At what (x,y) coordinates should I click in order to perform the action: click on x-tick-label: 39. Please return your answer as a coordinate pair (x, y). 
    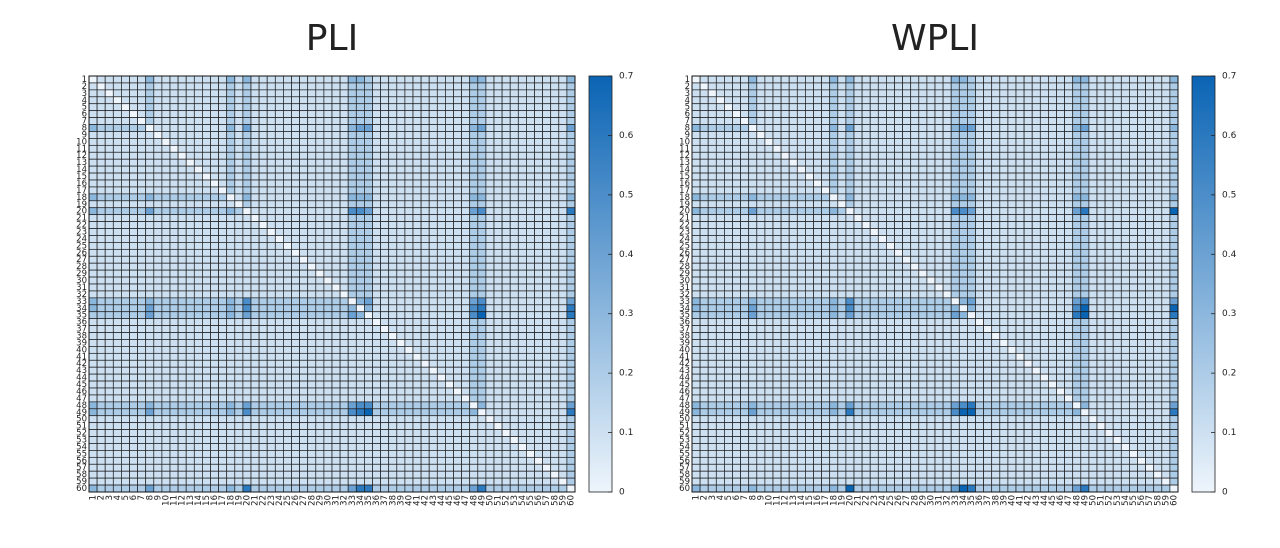
    Looking at the image, I should click on (401, 500).